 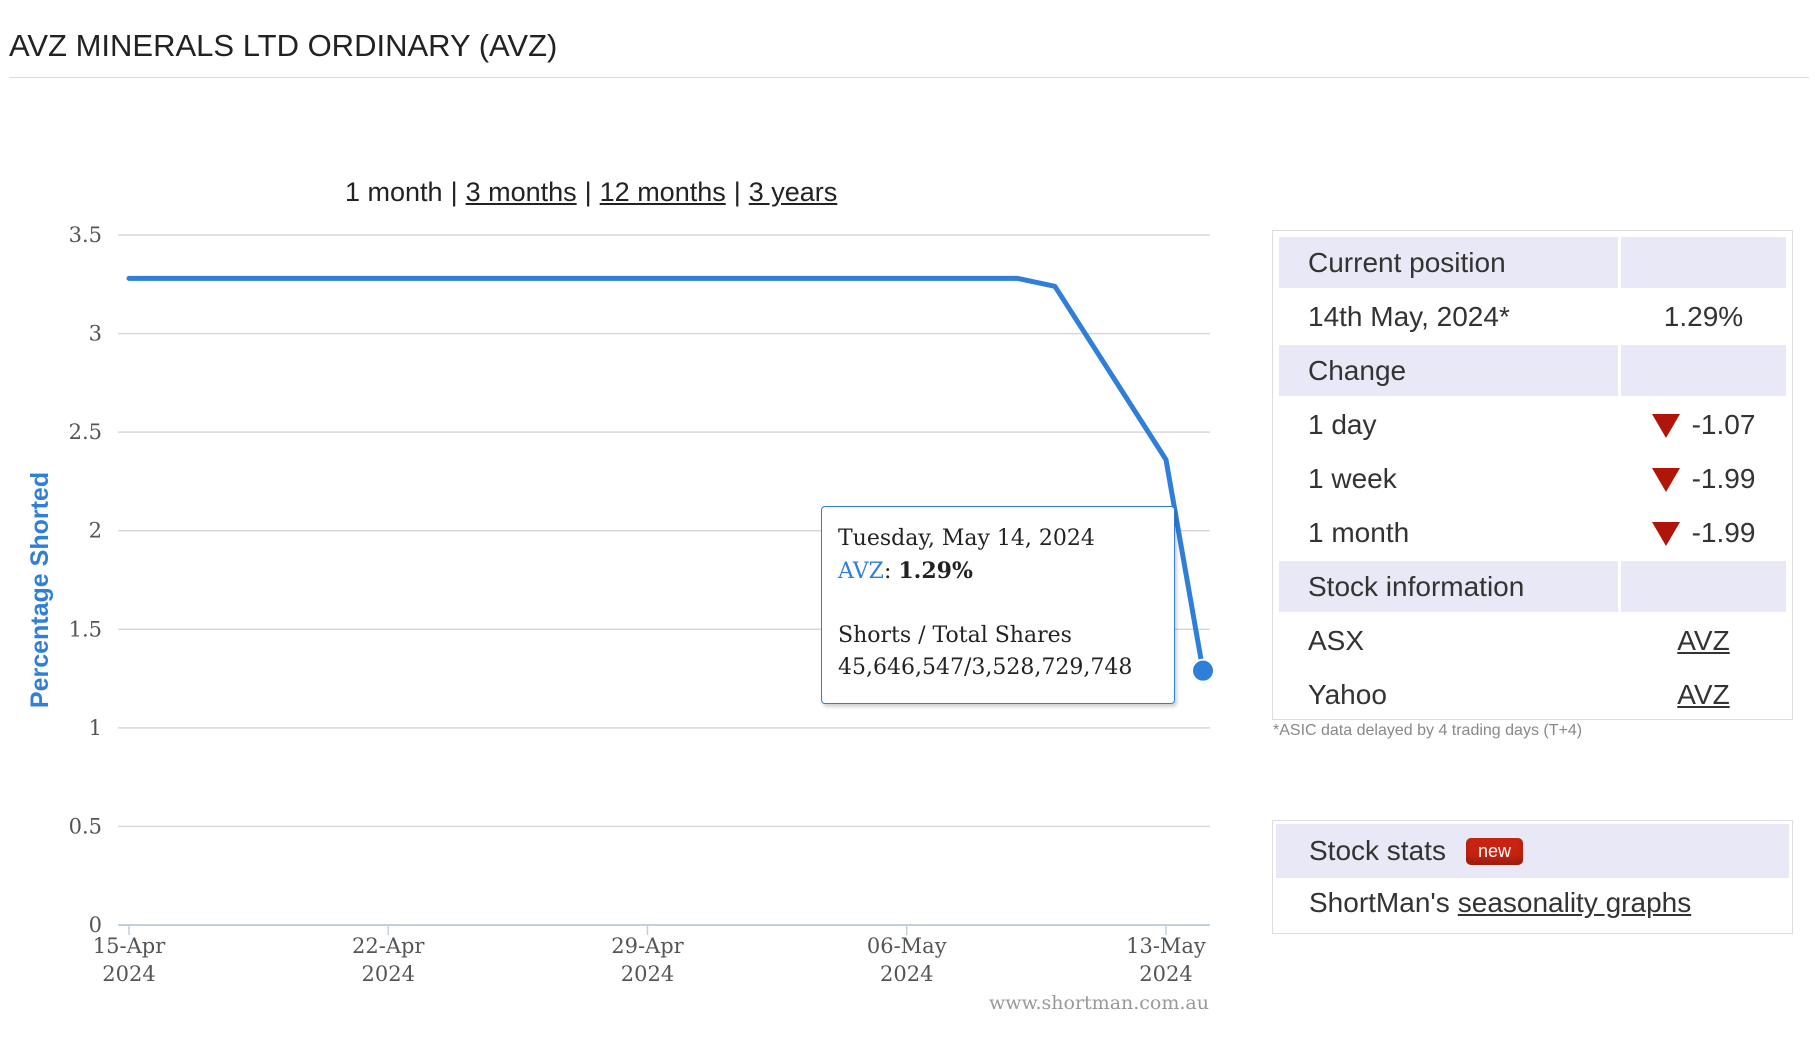 I want to click on stock-info-label: Stock information, so click(x=1448, y=586).